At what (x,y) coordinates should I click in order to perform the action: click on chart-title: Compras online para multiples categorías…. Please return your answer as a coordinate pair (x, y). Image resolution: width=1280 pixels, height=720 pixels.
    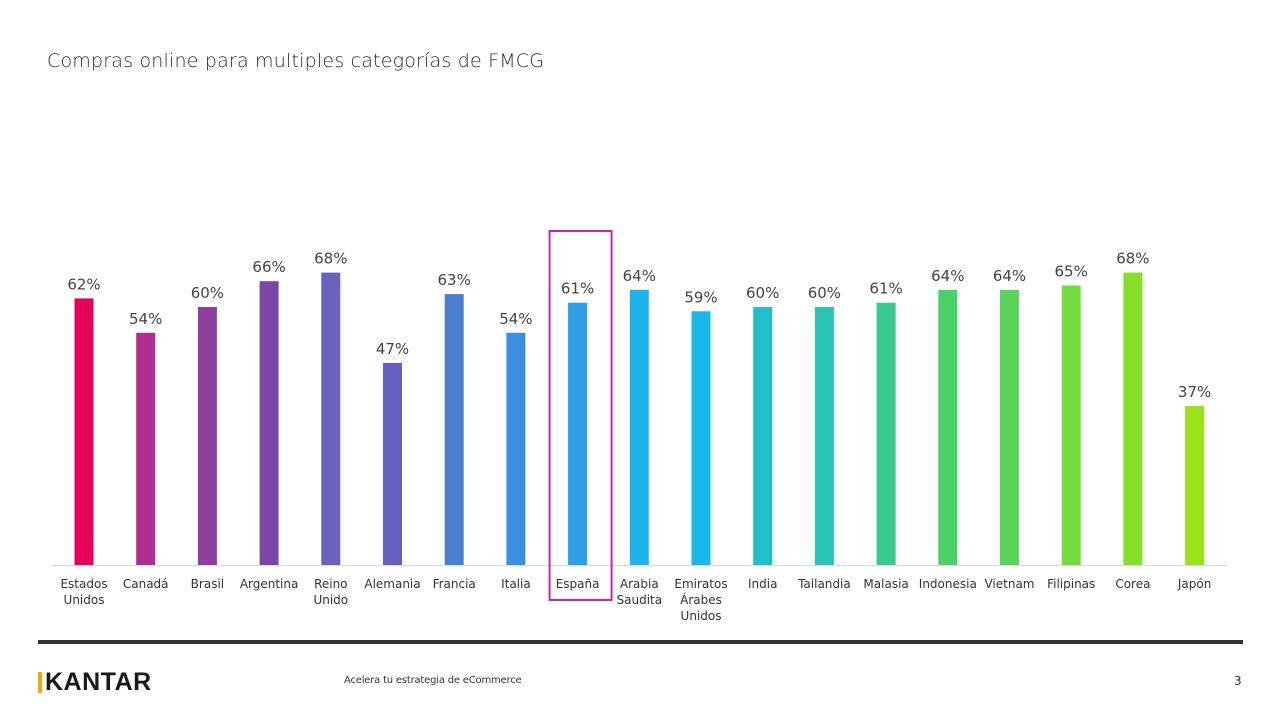
    Looking at the image, I should click on (296, 61).